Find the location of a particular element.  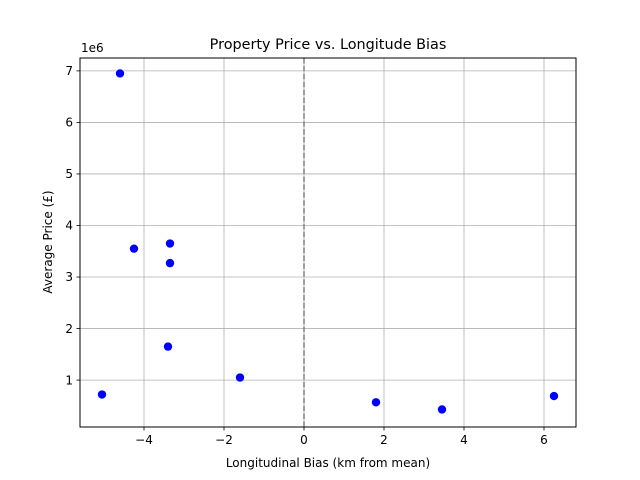

y-tick-label: 3 is located at coordinates (69, 277).